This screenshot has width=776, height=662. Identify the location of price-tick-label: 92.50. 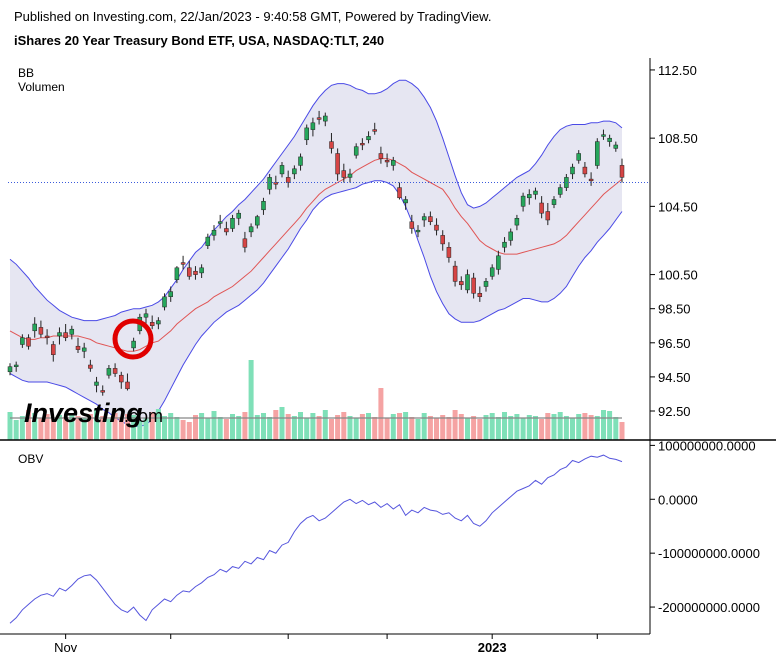
(674, 411).